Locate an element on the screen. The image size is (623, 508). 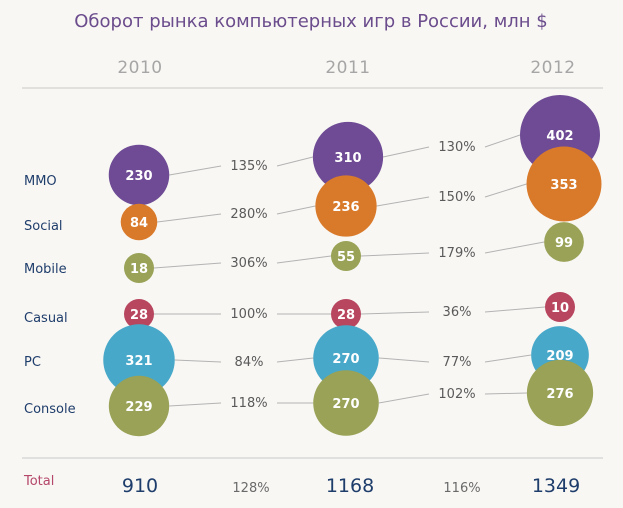
row-labels: MMO Social Mobile Casual PC Console is located at coordinates (50, 295).